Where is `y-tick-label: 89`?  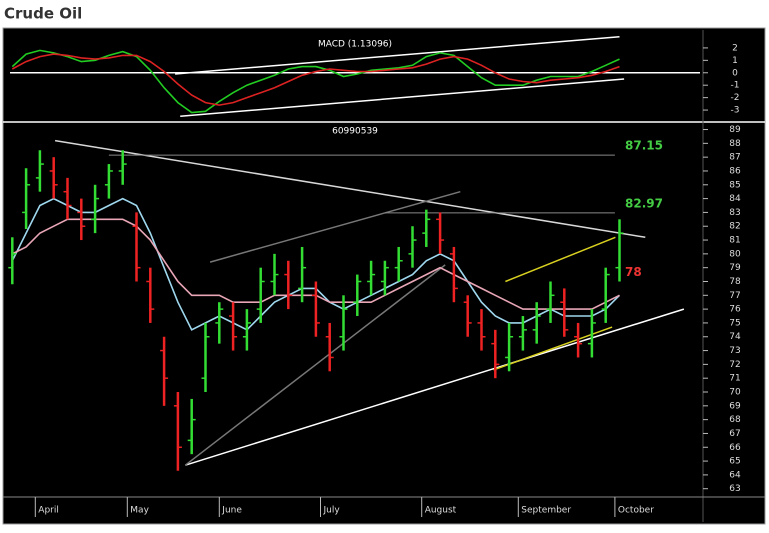
y-tick-label: 89 is located at coordinates (735, 130).